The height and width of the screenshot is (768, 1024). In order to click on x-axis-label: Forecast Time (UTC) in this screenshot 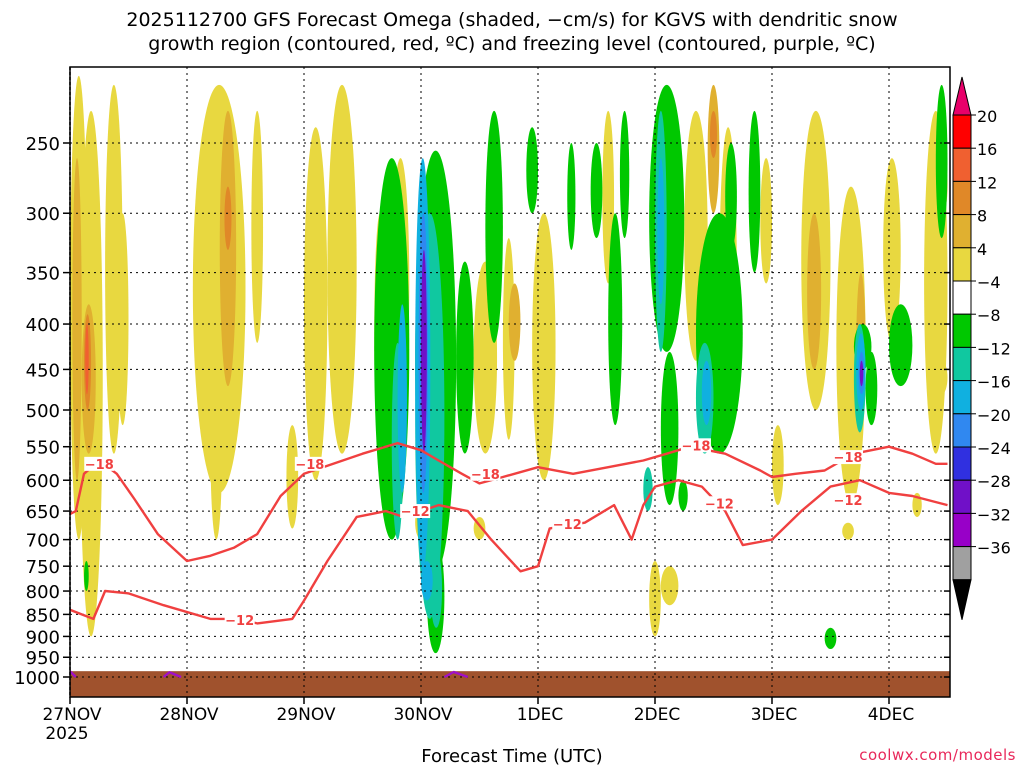, I will do `click(512, 756)`.